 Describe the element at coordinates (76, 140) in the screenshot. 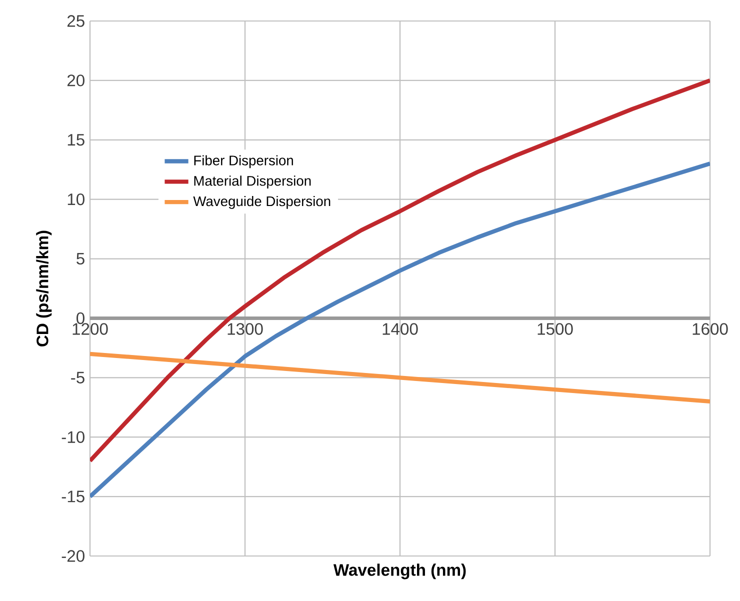

I see `y-tick-label: 15` at that location.